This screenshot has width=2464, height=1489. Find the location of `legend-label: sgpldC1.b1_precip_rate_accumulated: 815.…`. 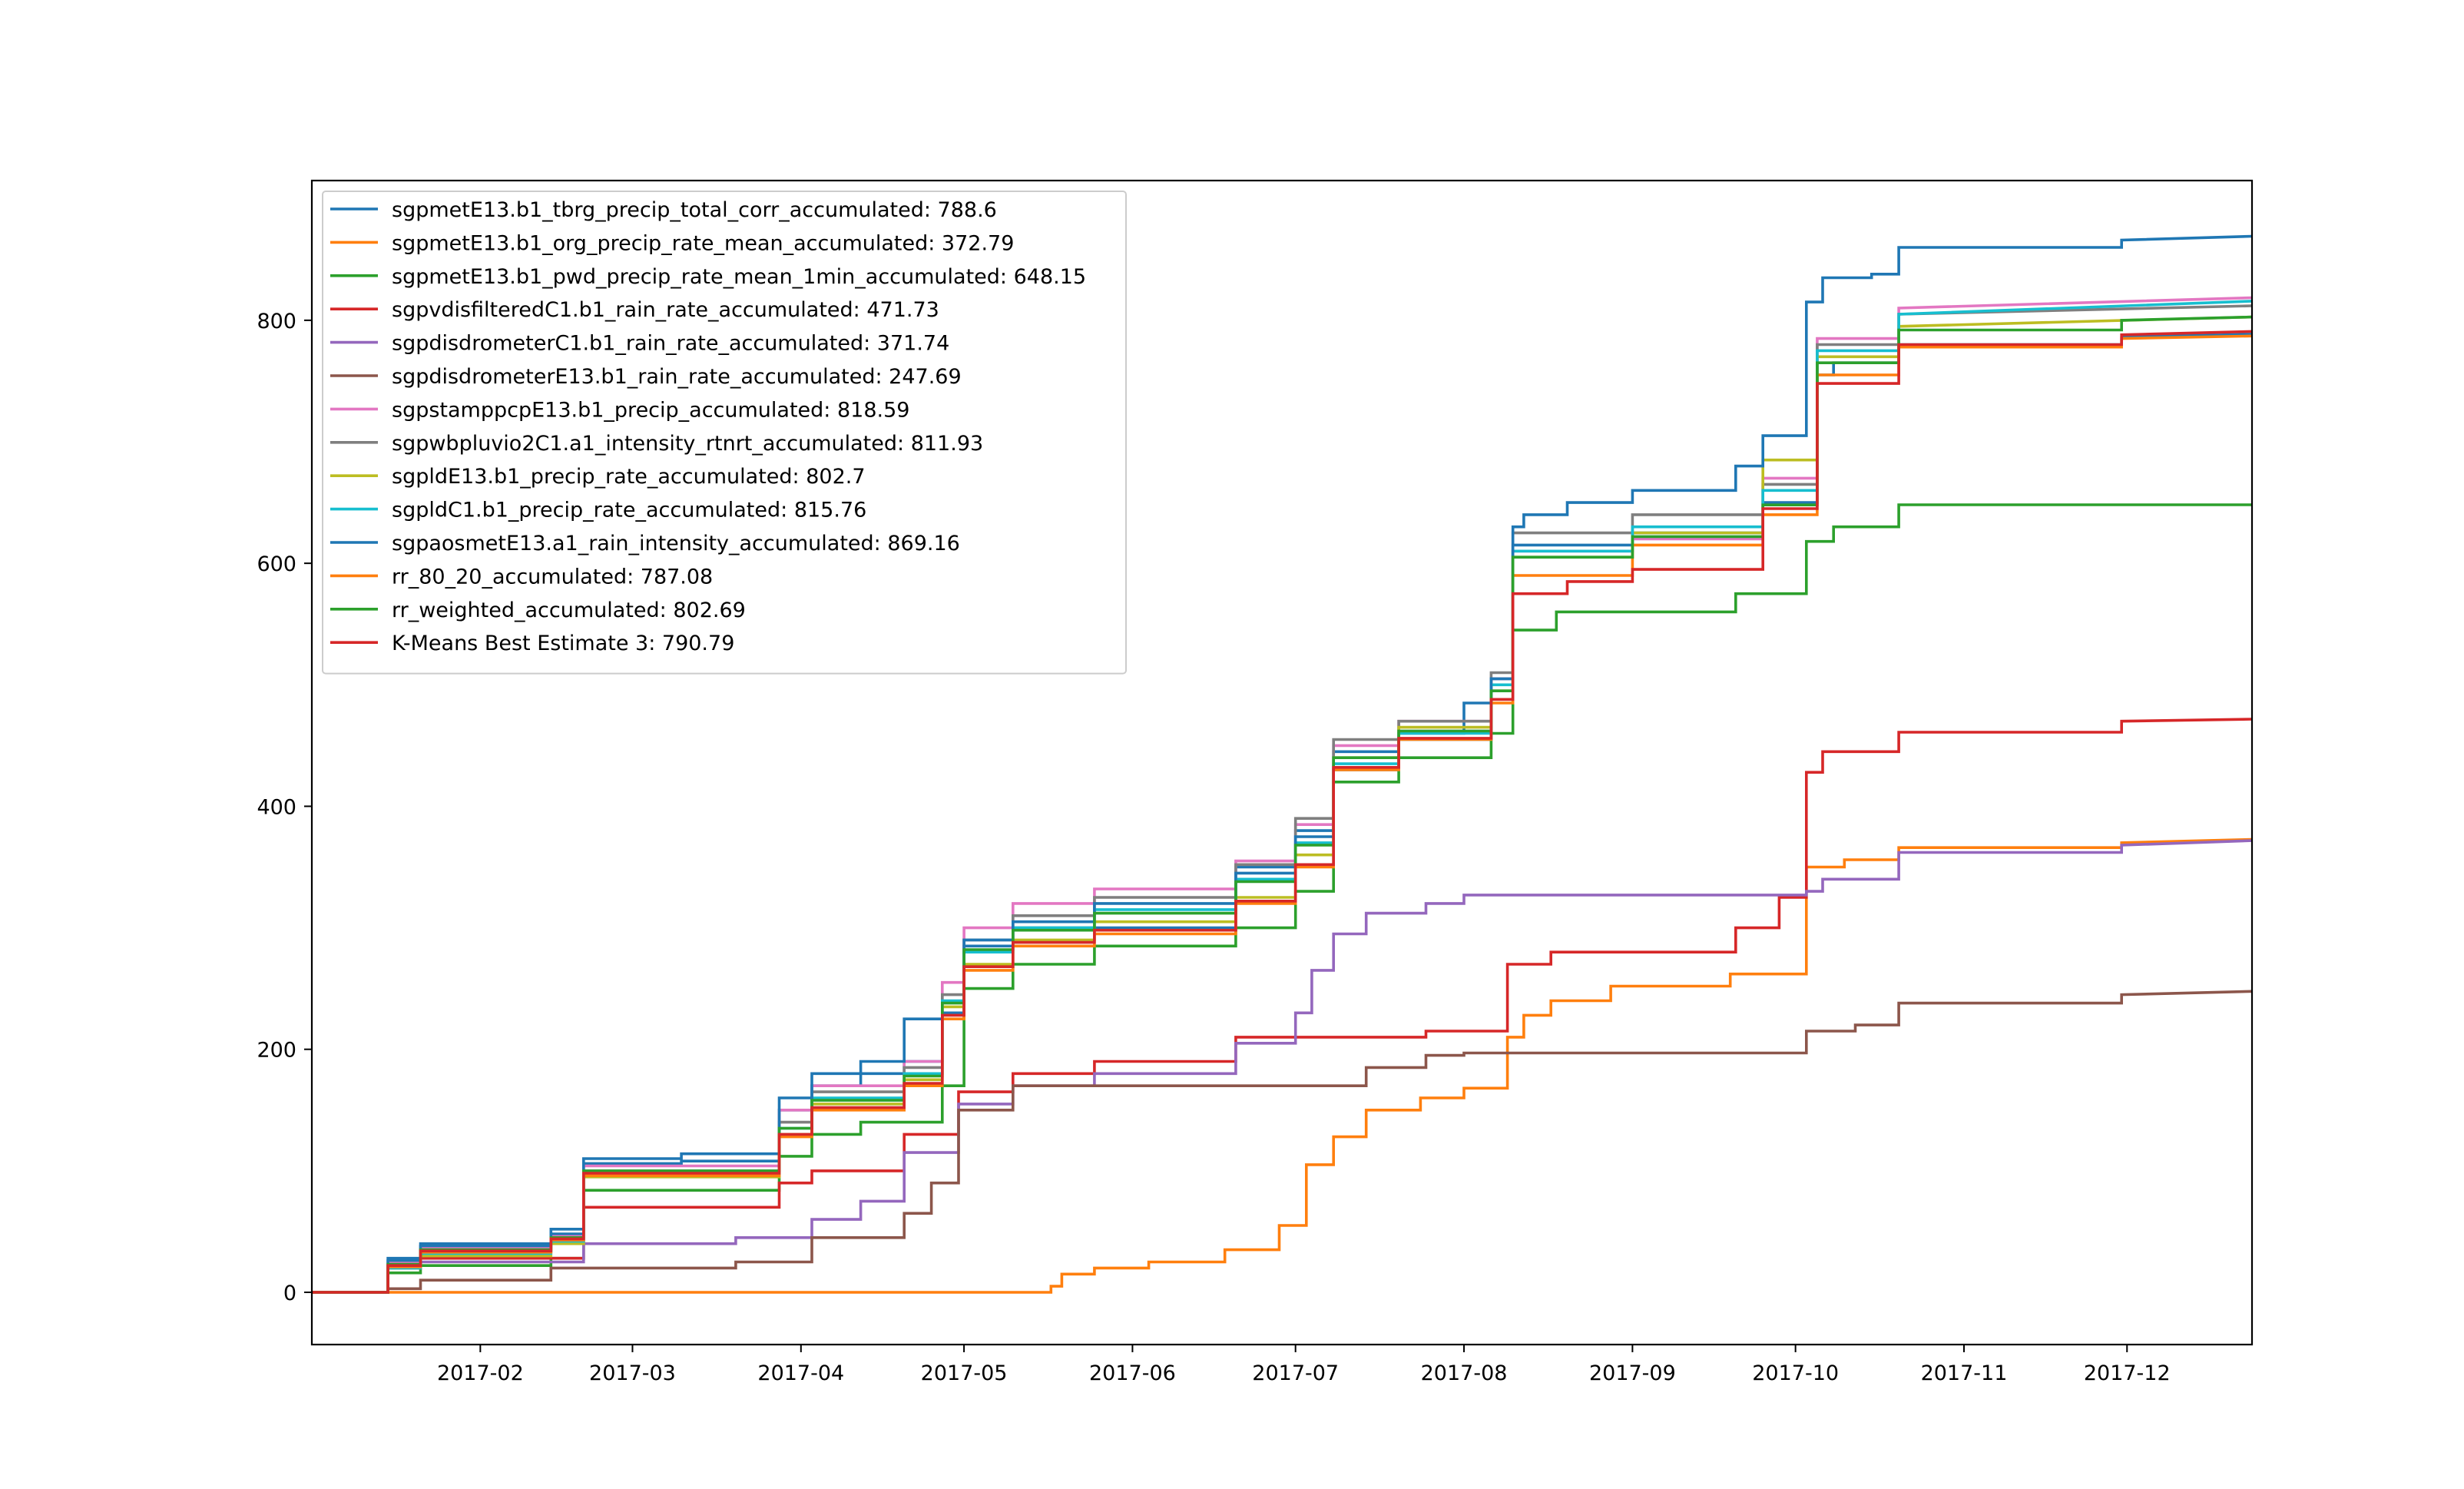

legend-label: sgpldC1.b1_precip_rate_accumulated: 815.… is located at coordinates (629, 510).